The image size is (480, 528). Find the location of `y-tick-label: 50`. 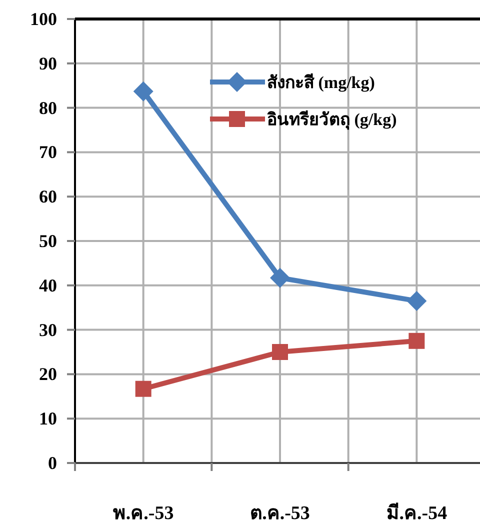

y-tick-label: 50 is located at coordinates (48, 241).